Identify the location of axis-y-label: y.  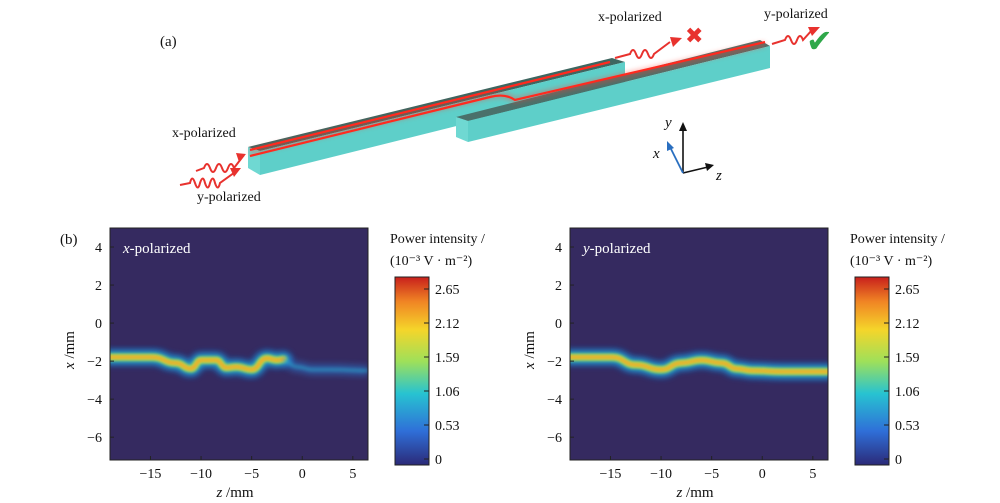
(668, 123).